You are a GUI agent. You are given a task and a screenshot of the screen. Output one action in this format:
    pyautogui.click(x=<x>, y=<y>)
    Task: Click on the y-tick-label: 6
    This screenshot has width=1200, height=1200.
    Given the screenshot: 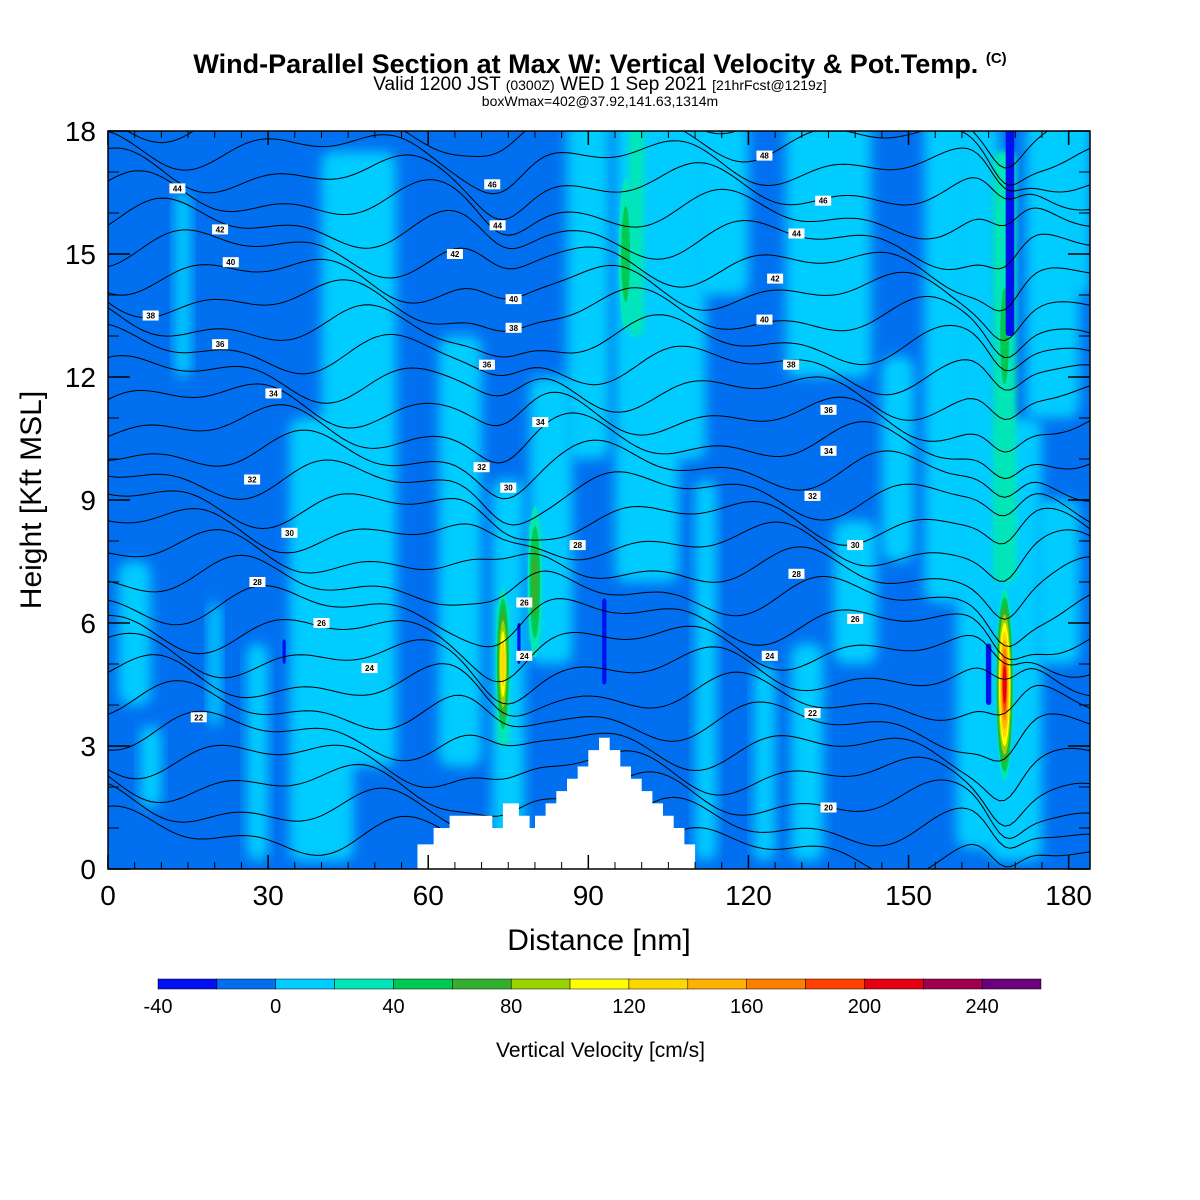 What is the action you would take?
    pyautogui.click(x=88, y=623)
    